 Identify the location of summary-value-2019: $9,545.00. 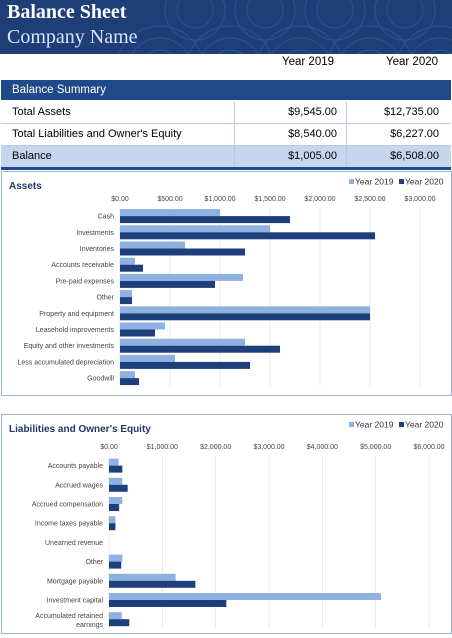
(312, 112).